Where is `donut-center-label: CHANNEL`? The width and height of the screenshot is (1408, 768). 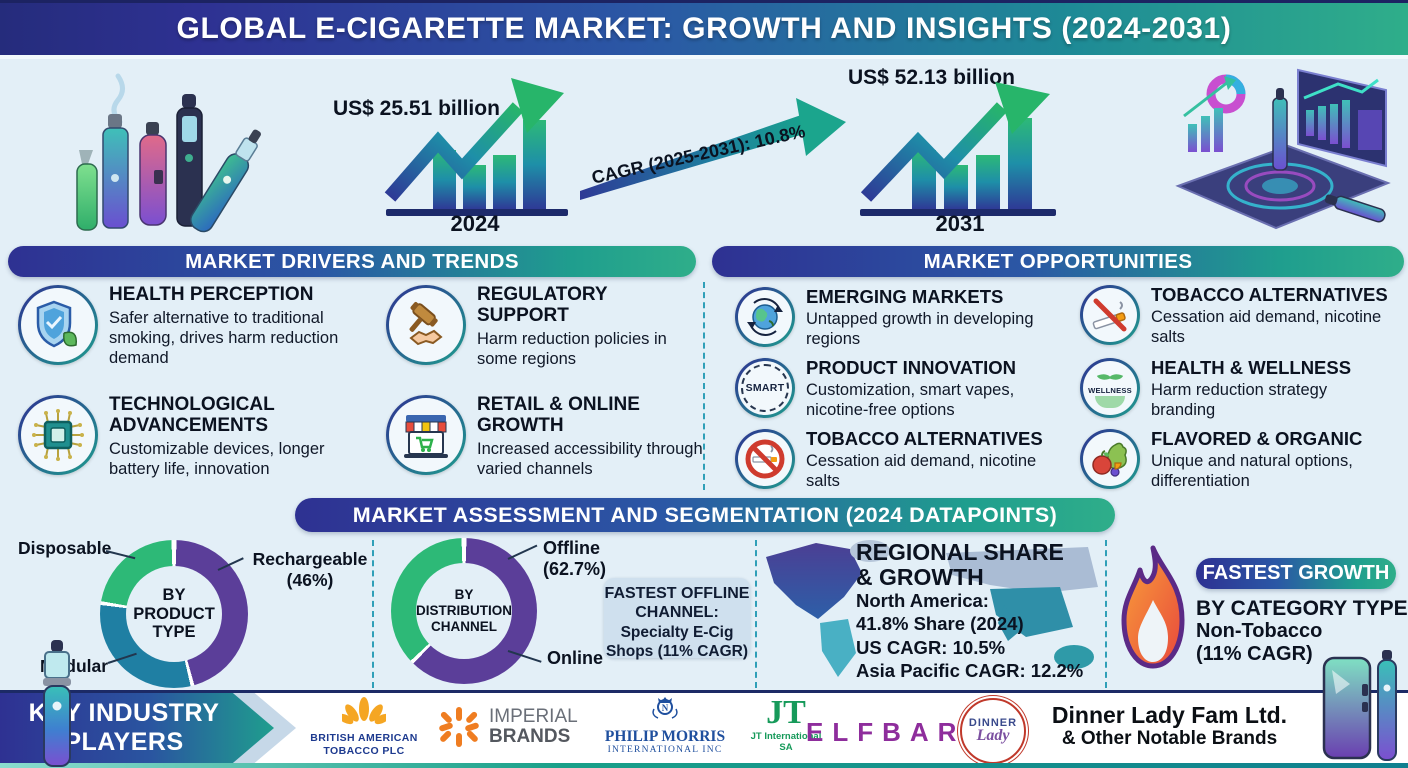
donut-center-label: CHANNEL is located at coordinates (464, 627).